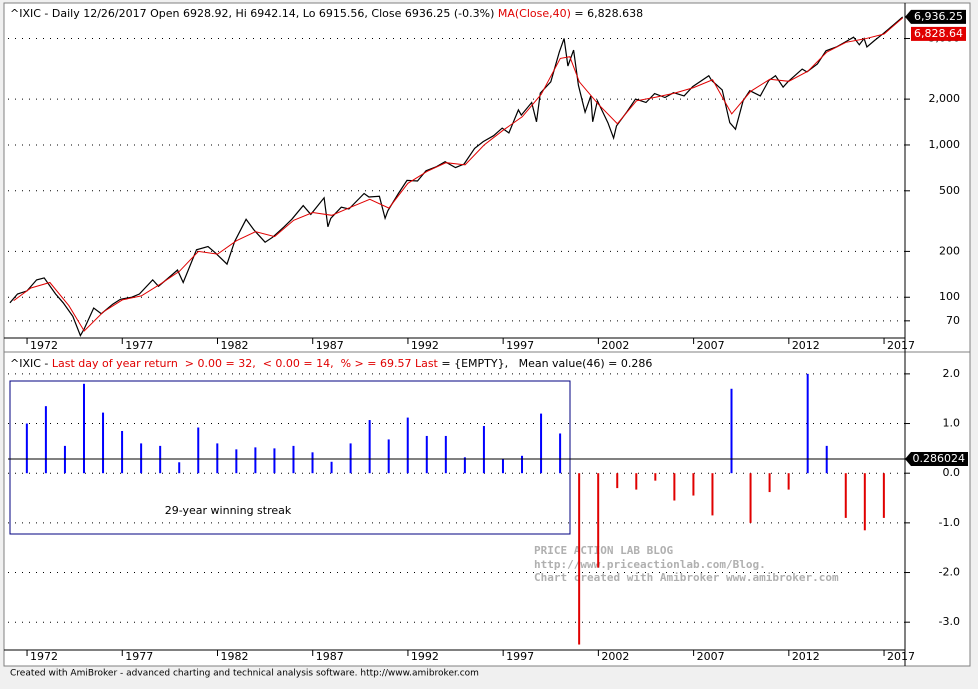  What do you see at coordinates (953, 320) in the screenshot?
I see `y-tick-label: 70` at bounding box center [953, 320].